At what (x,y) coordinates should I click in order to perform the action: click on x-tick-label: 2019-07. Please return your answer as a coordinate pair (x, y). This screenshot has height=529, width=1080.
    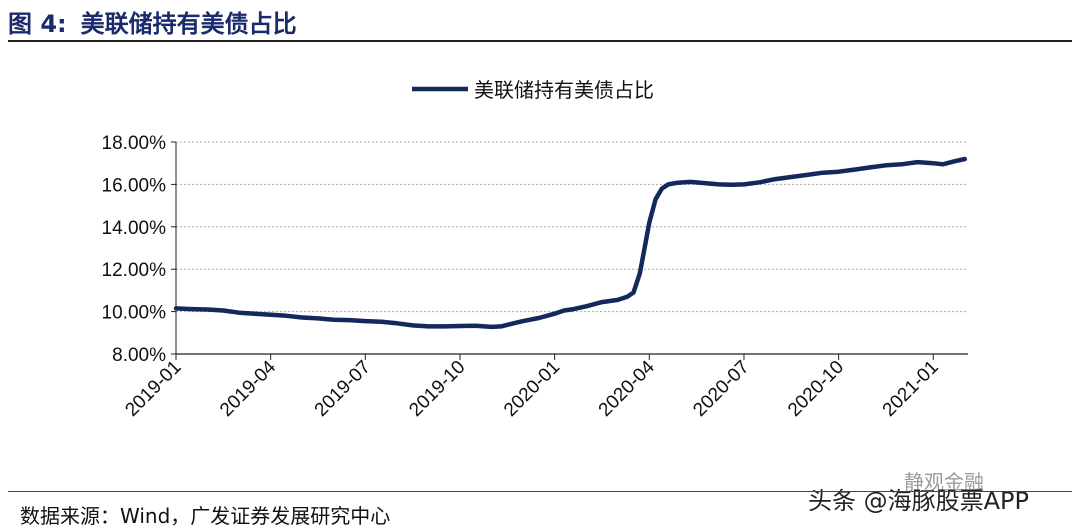
    Looking at the image, I should click on (343, 389).